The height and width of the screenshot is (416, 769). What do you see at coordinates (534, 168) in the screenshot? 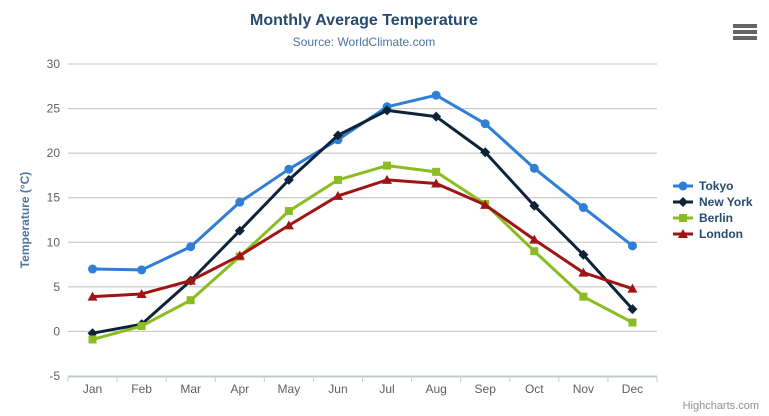
I see `point-tokyo-oct` at bounding box center [534, 168].